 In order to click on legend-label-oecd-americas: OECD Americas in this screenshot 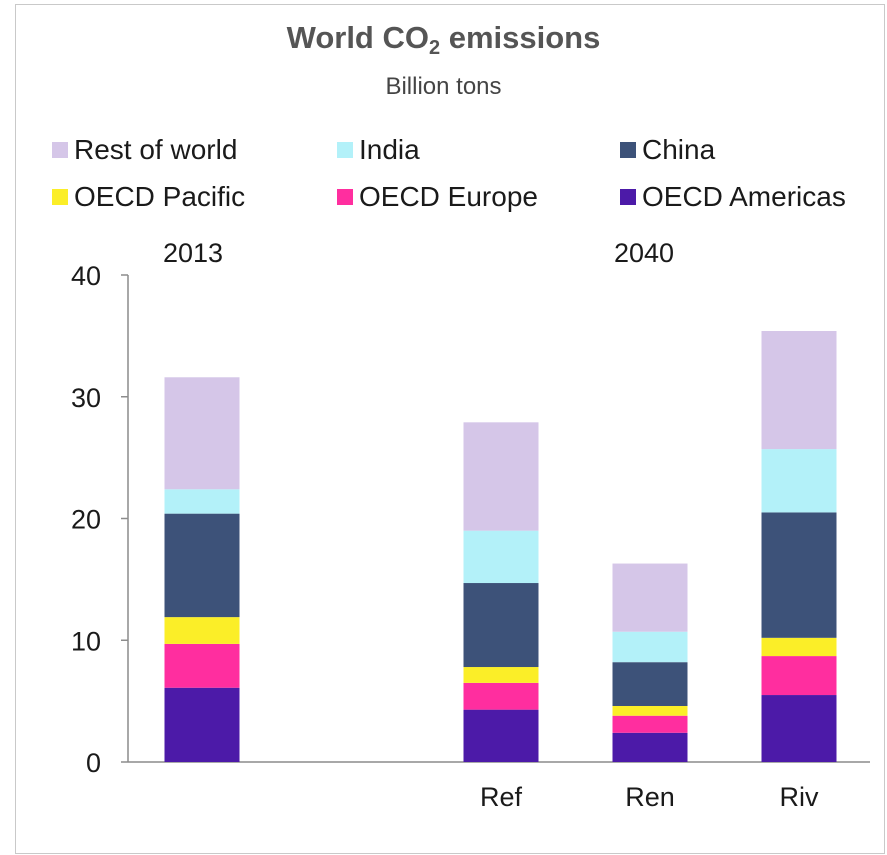, I will do `click(744, 196)`.